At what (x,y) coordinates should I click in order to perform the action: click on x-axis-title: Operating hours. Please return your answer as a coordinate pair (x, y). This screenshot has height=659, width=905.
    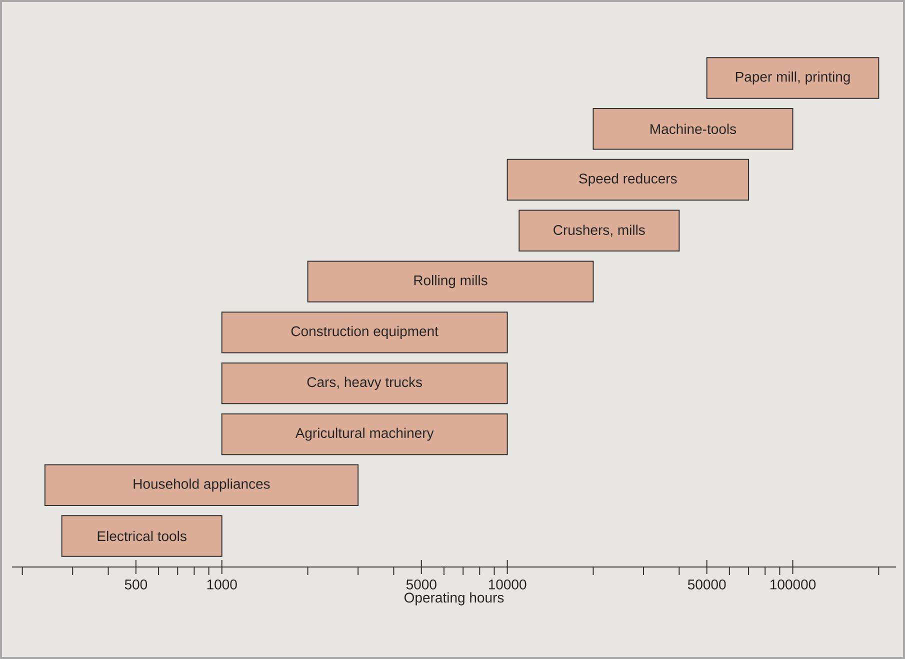
    Looking at the image, I should click on (454, 599).